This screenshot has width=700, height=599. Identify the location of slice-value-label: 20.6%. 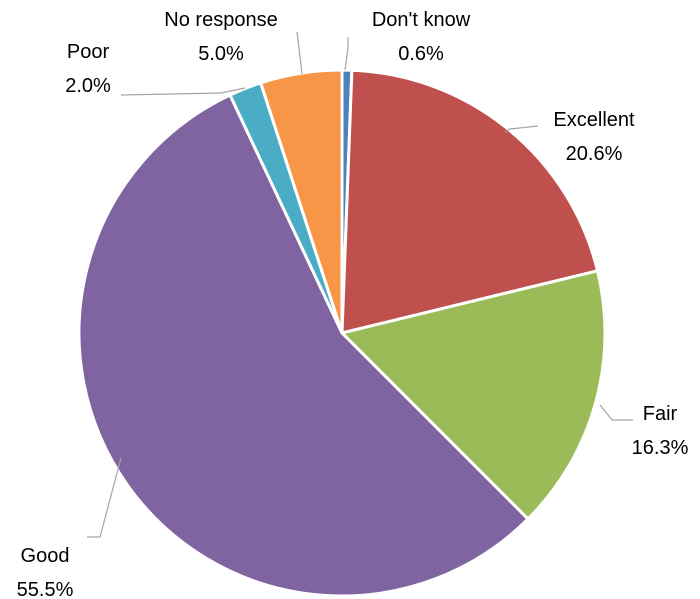
(594, 154).